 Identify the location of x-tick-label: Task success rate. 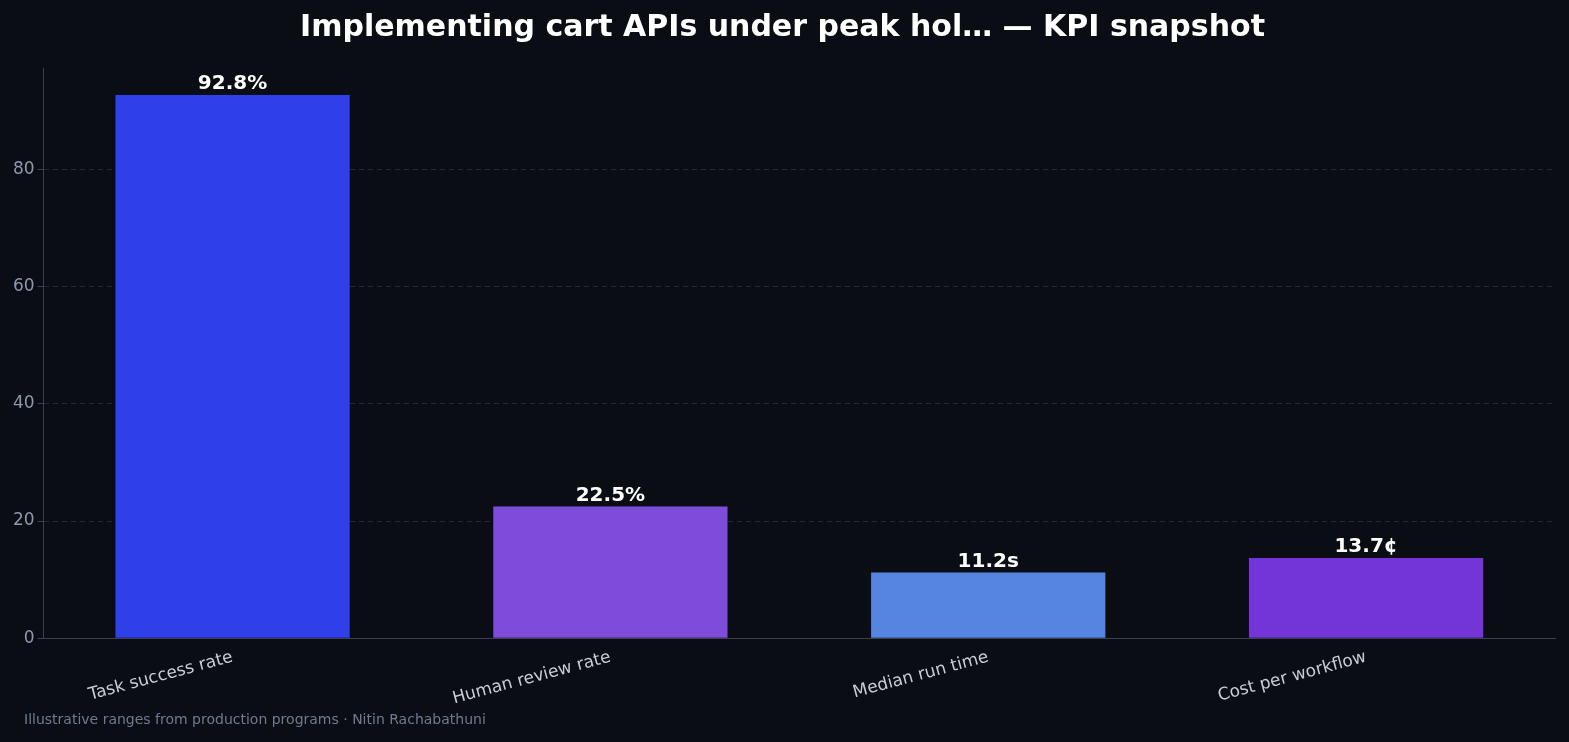
(160, 674).